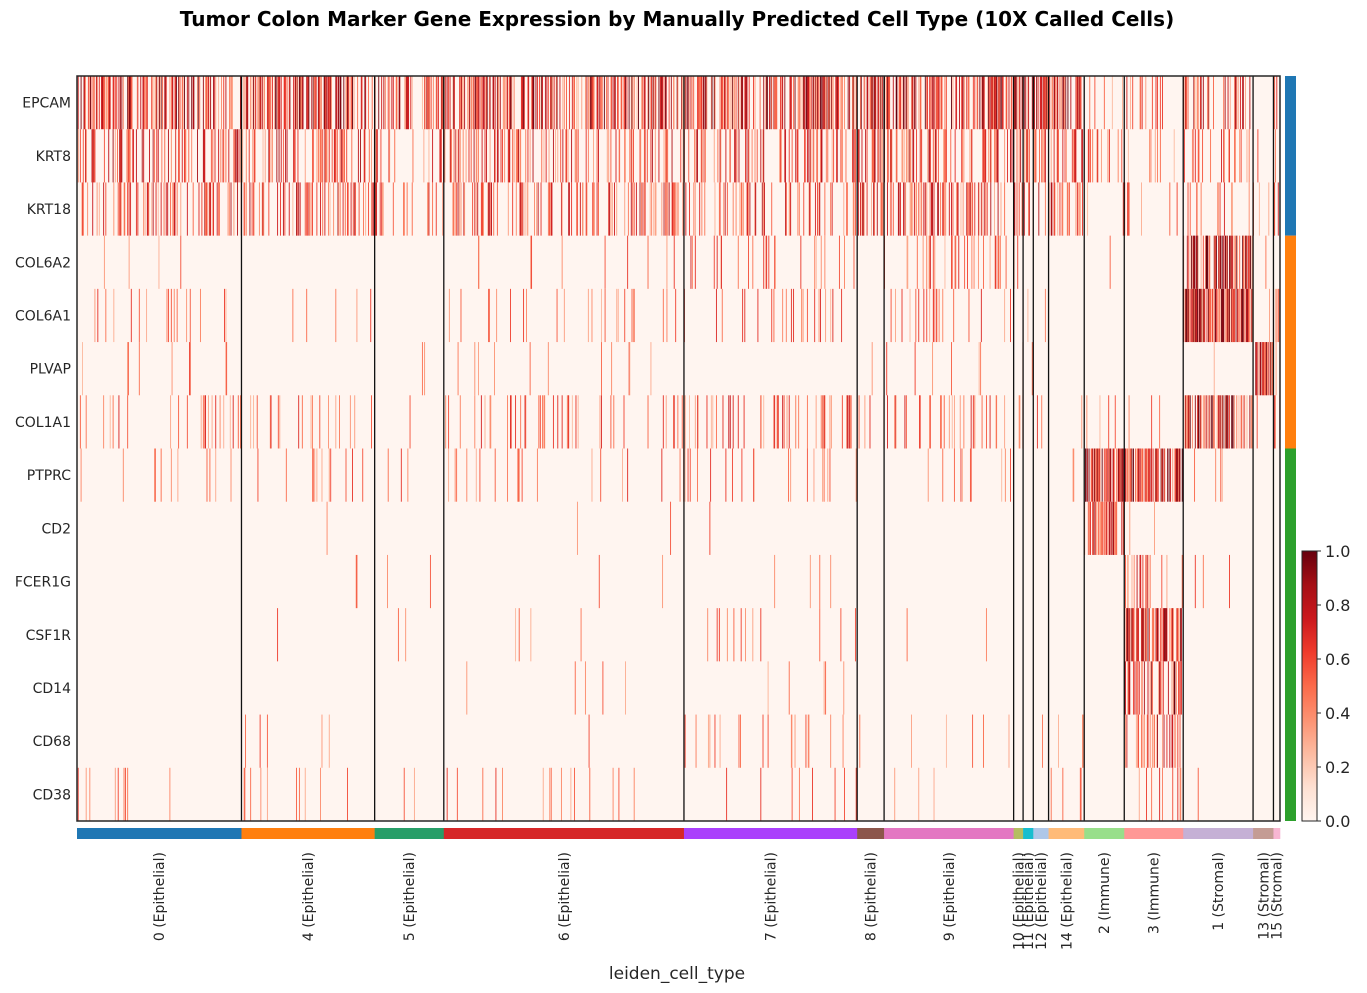  Describe the element at coordinates (50, 370) in the screenshot. I see `gene-label: PLVAP` at that location.